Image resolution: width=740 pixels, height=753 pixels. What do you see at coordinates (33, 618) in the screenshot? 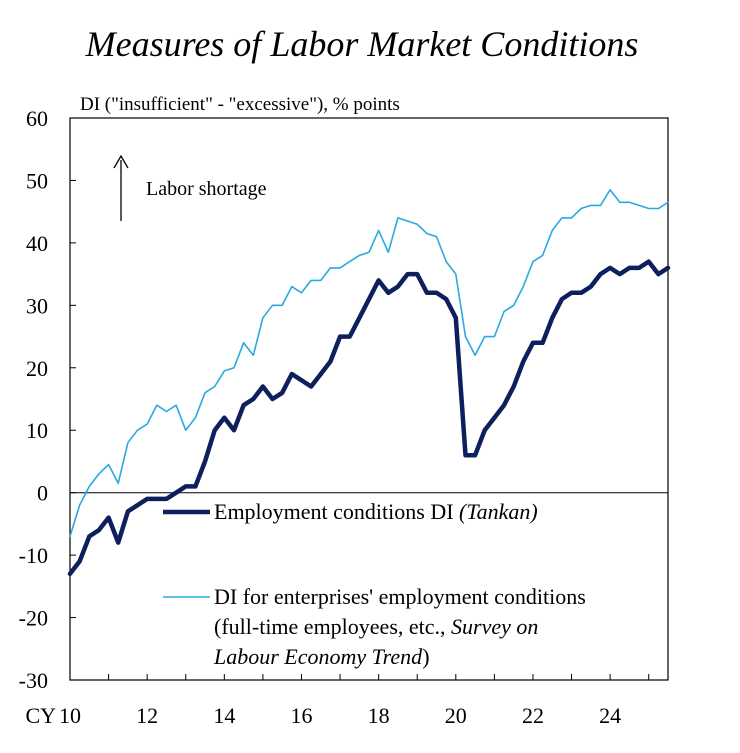
I see `y-tick-label: -20` at bounding box center [33, 618].